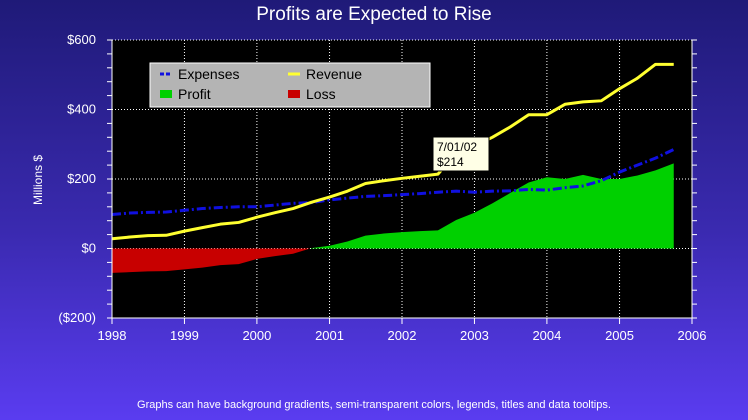 This screenshot has width=748, height=420. What do you see at coordinates (457, 147) in the screenshot?
I see `tooltip-date: 7/01/02` at bounding box center [457, 147].